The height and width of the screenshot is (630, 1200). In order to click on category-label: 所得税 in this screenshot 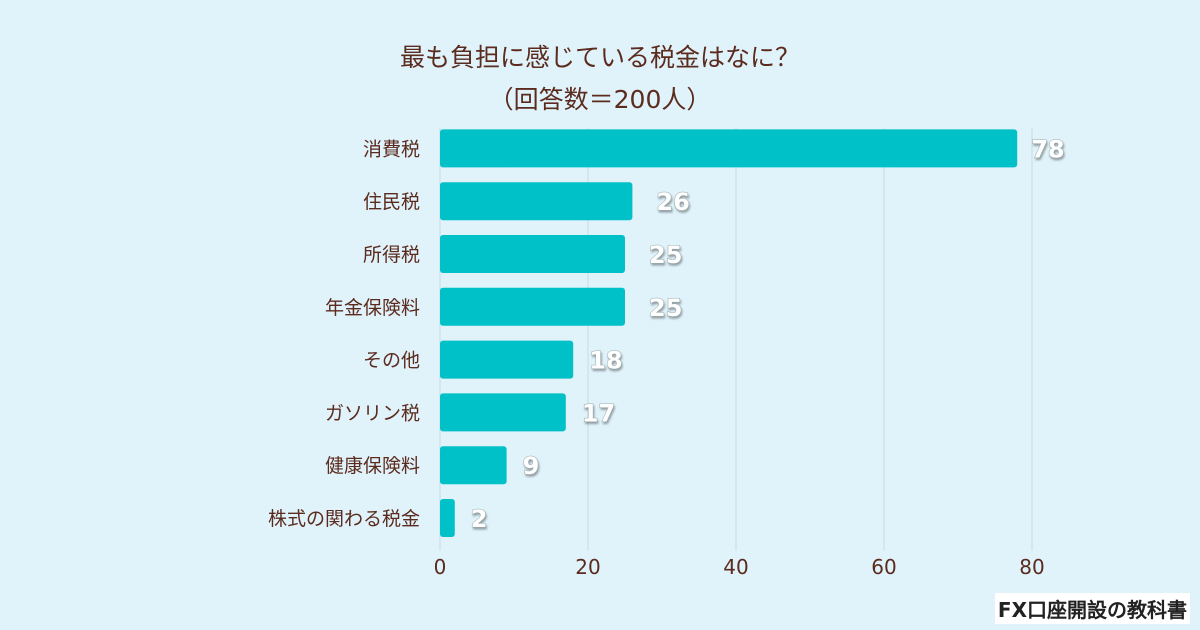, I will do `click(391, 255)`.